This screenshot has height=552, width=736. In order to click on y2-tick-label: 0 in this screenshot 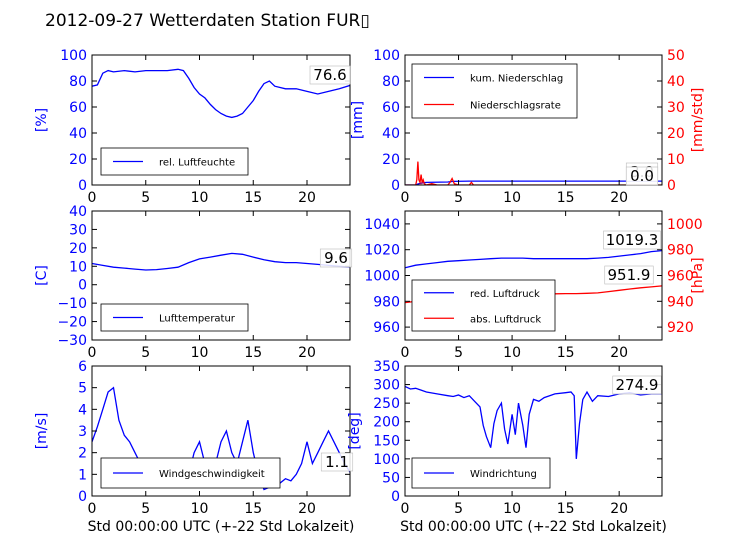, I will do `click(671, 186)`.